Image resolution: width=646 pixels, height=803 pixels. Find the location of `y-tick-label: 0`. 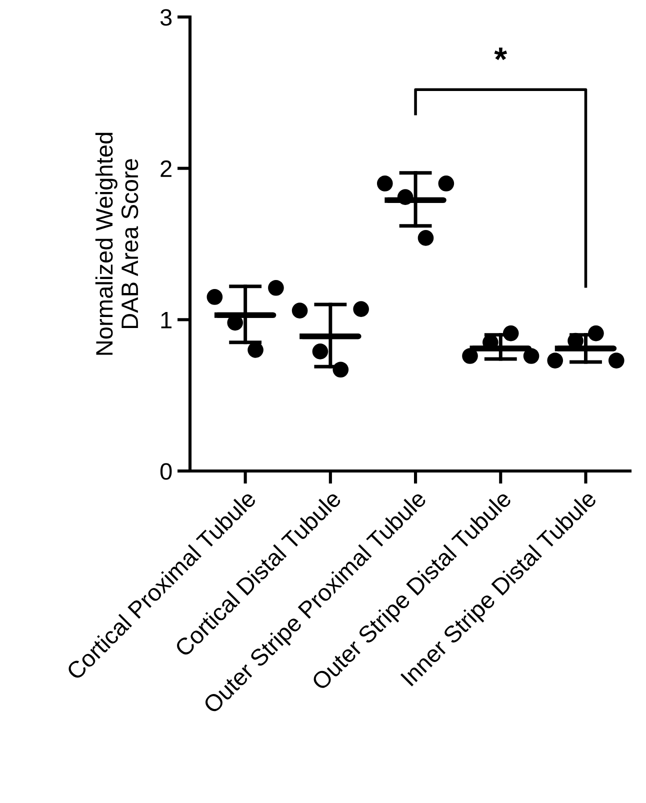

y-tick-label: 0 is located at coordinates (166, 471).